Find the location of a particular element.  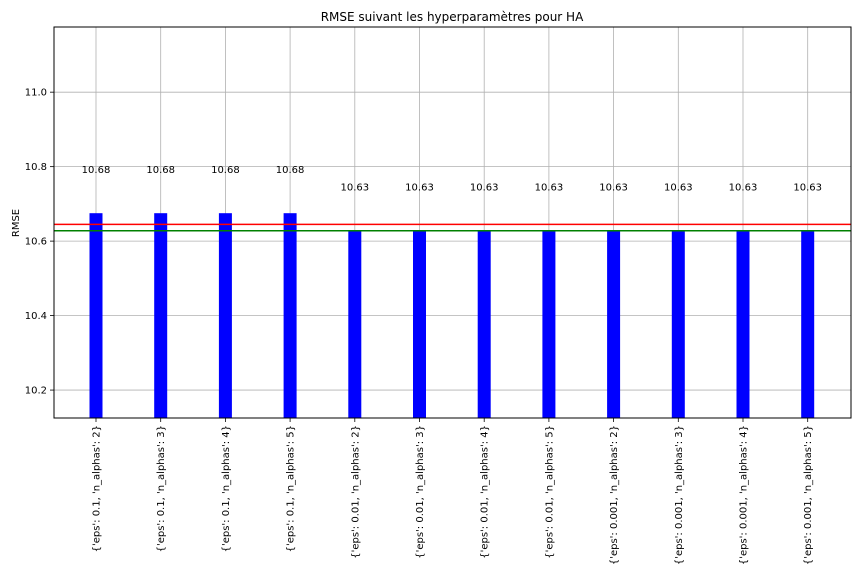

x-tick-label: {'eps': 0.001, 'n_alphas': 5} is located at coordinates (808, 495).